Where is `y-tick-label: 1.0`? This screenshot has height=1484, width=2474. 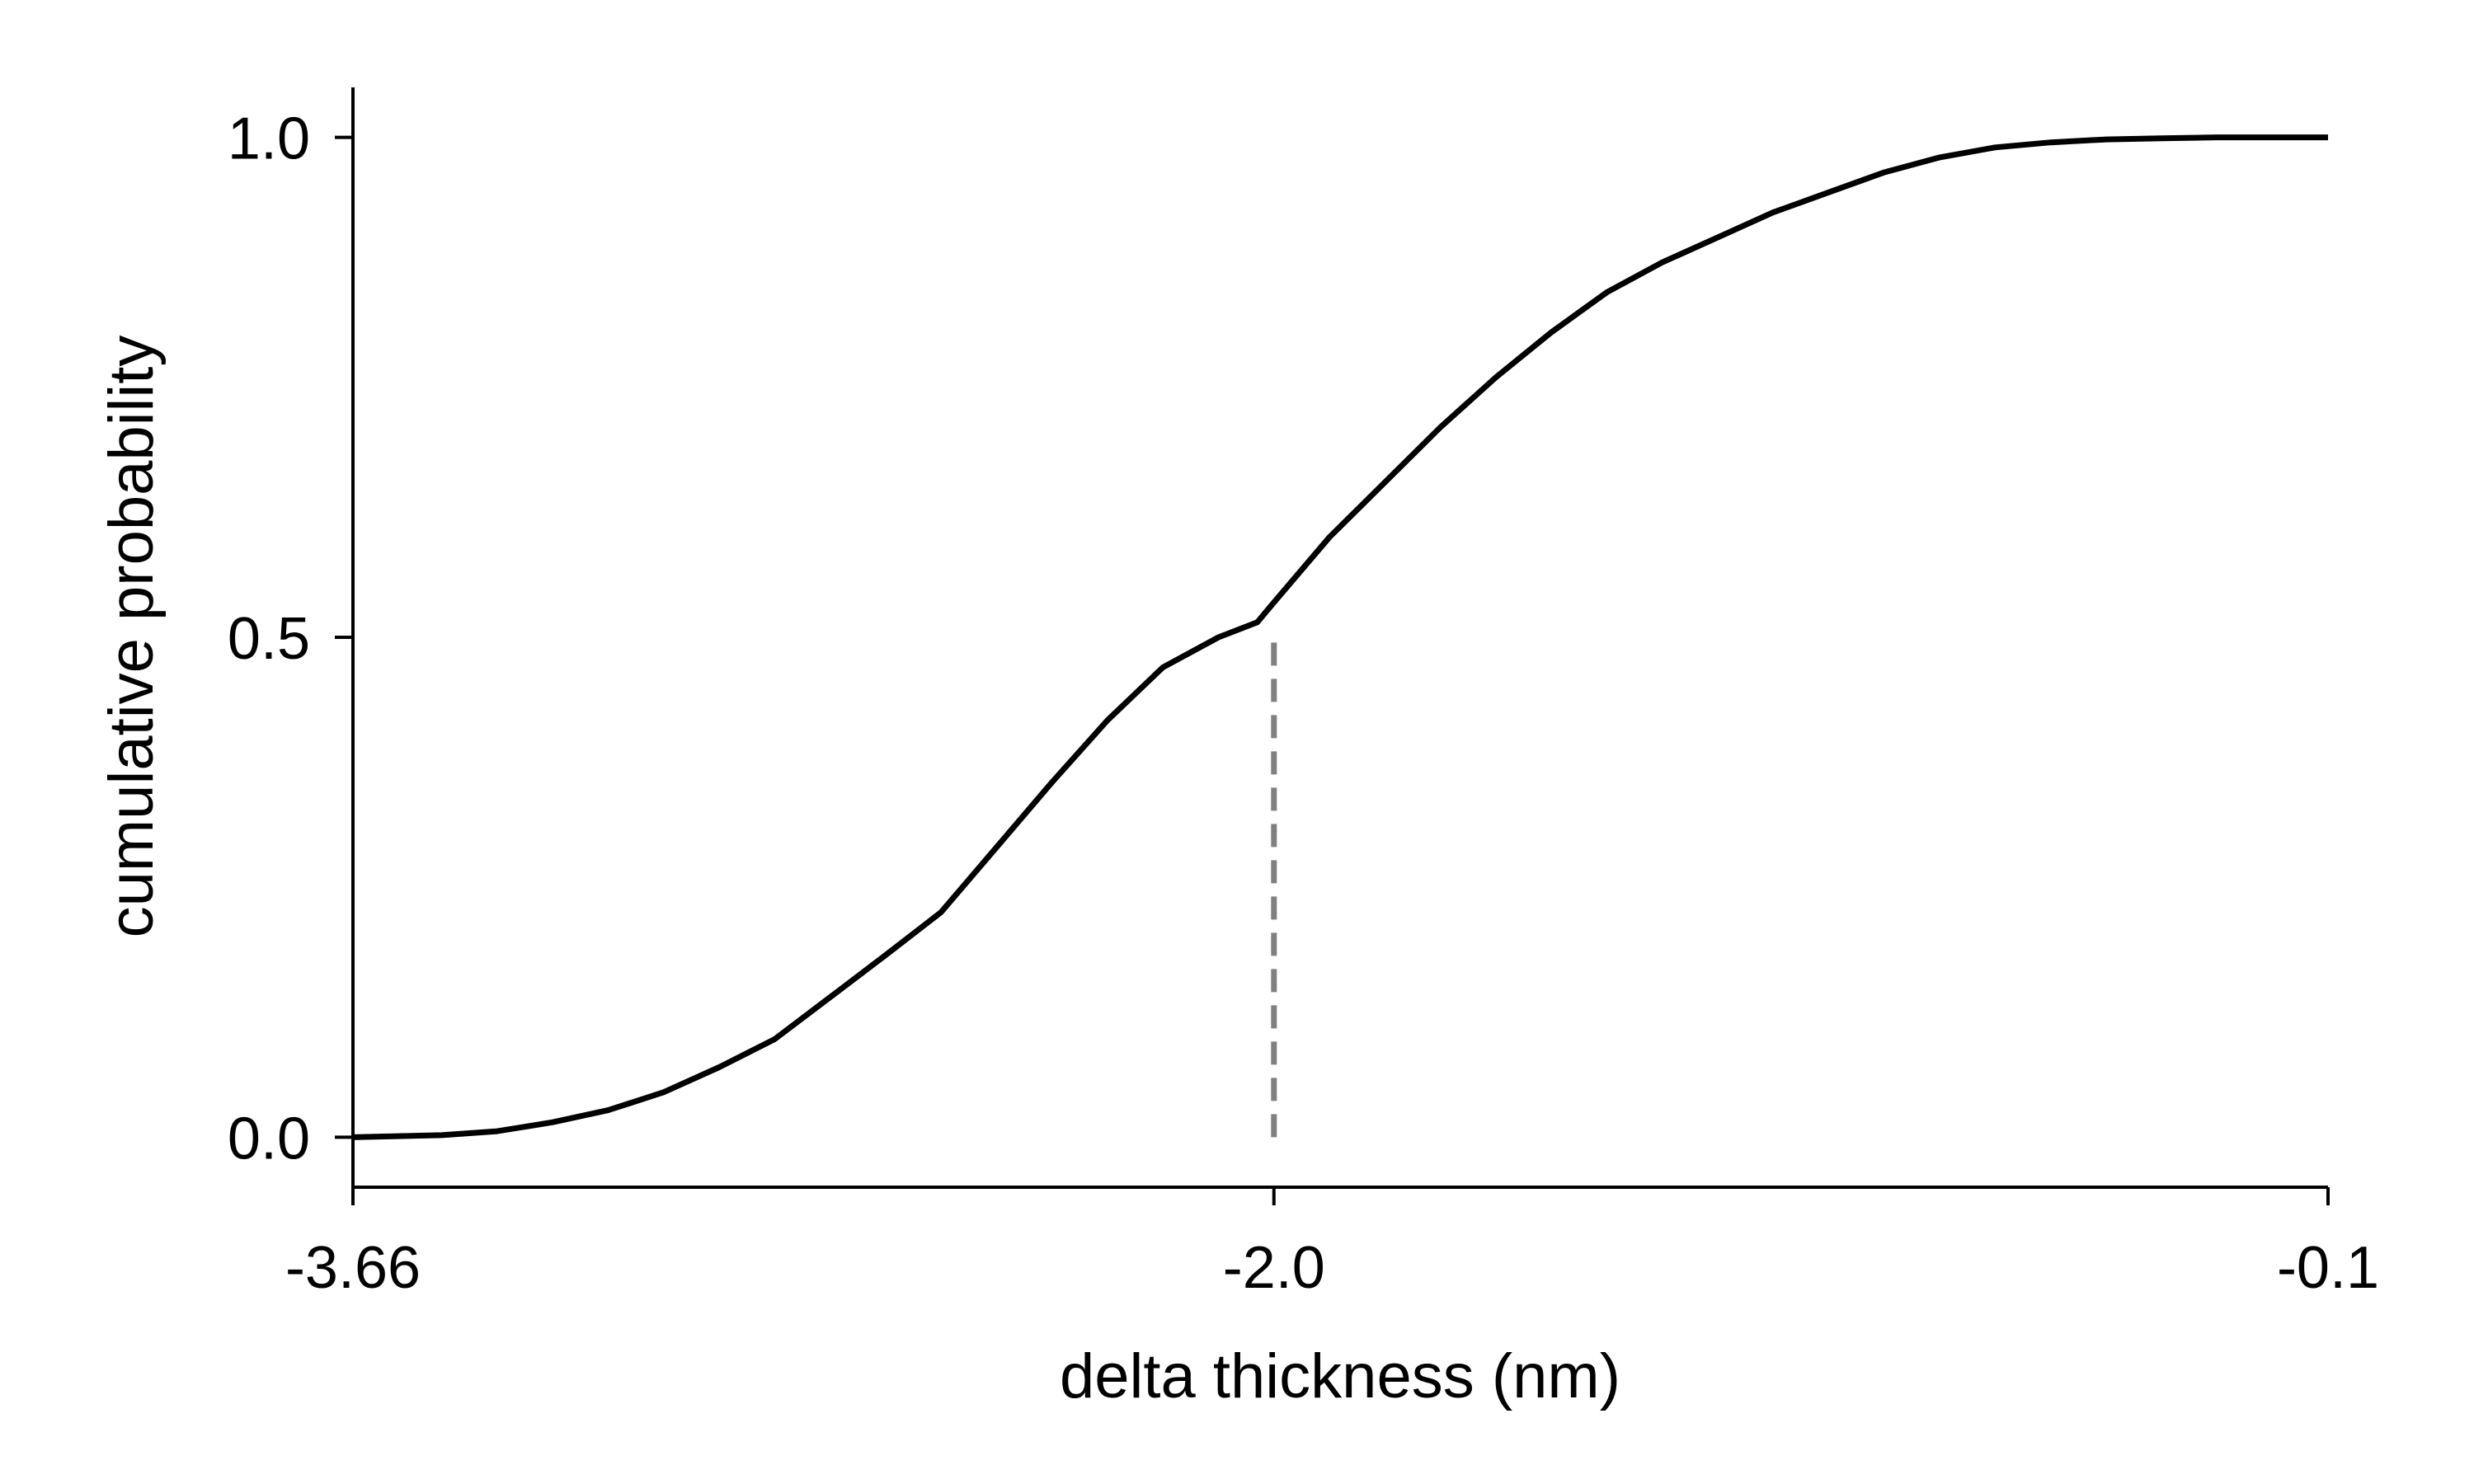
y-tick-label: 1.0 is located at coordinates (269, 139).